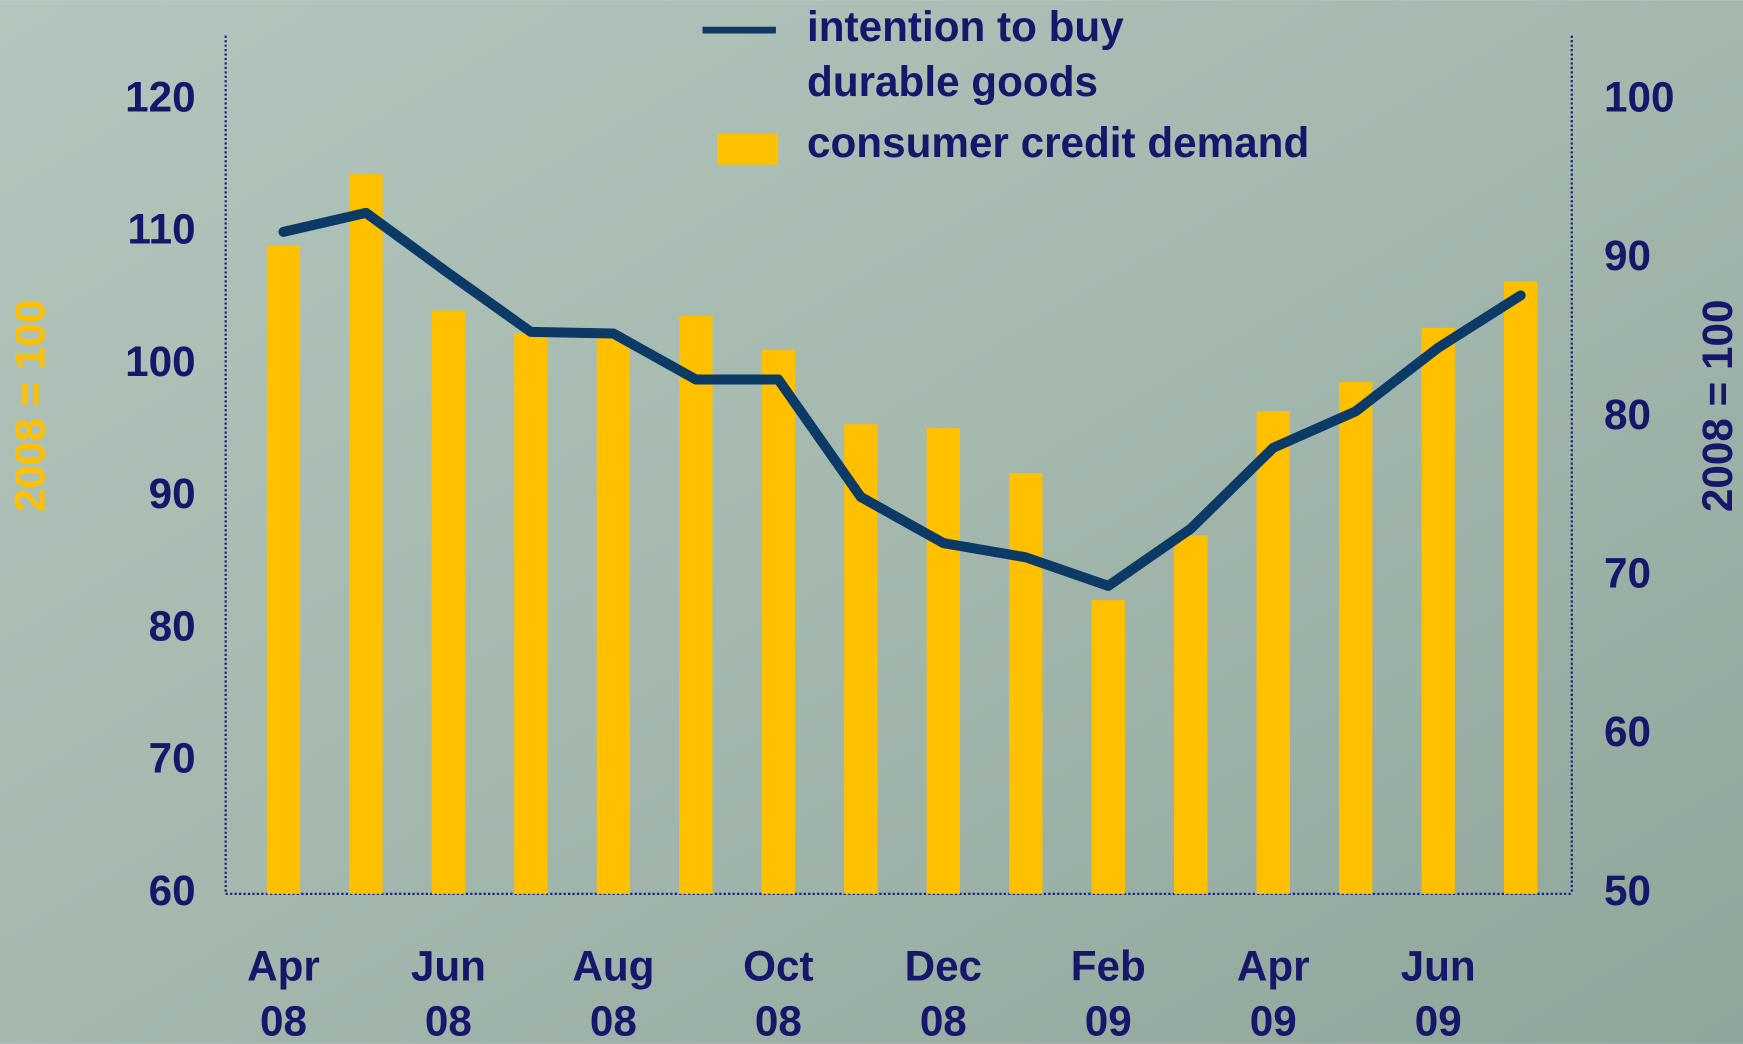 The image size is (1743, 1044). Describe the element at coordinates (1627, 573) in the screenshot. I see `y2-tick-label: 70` at that location.